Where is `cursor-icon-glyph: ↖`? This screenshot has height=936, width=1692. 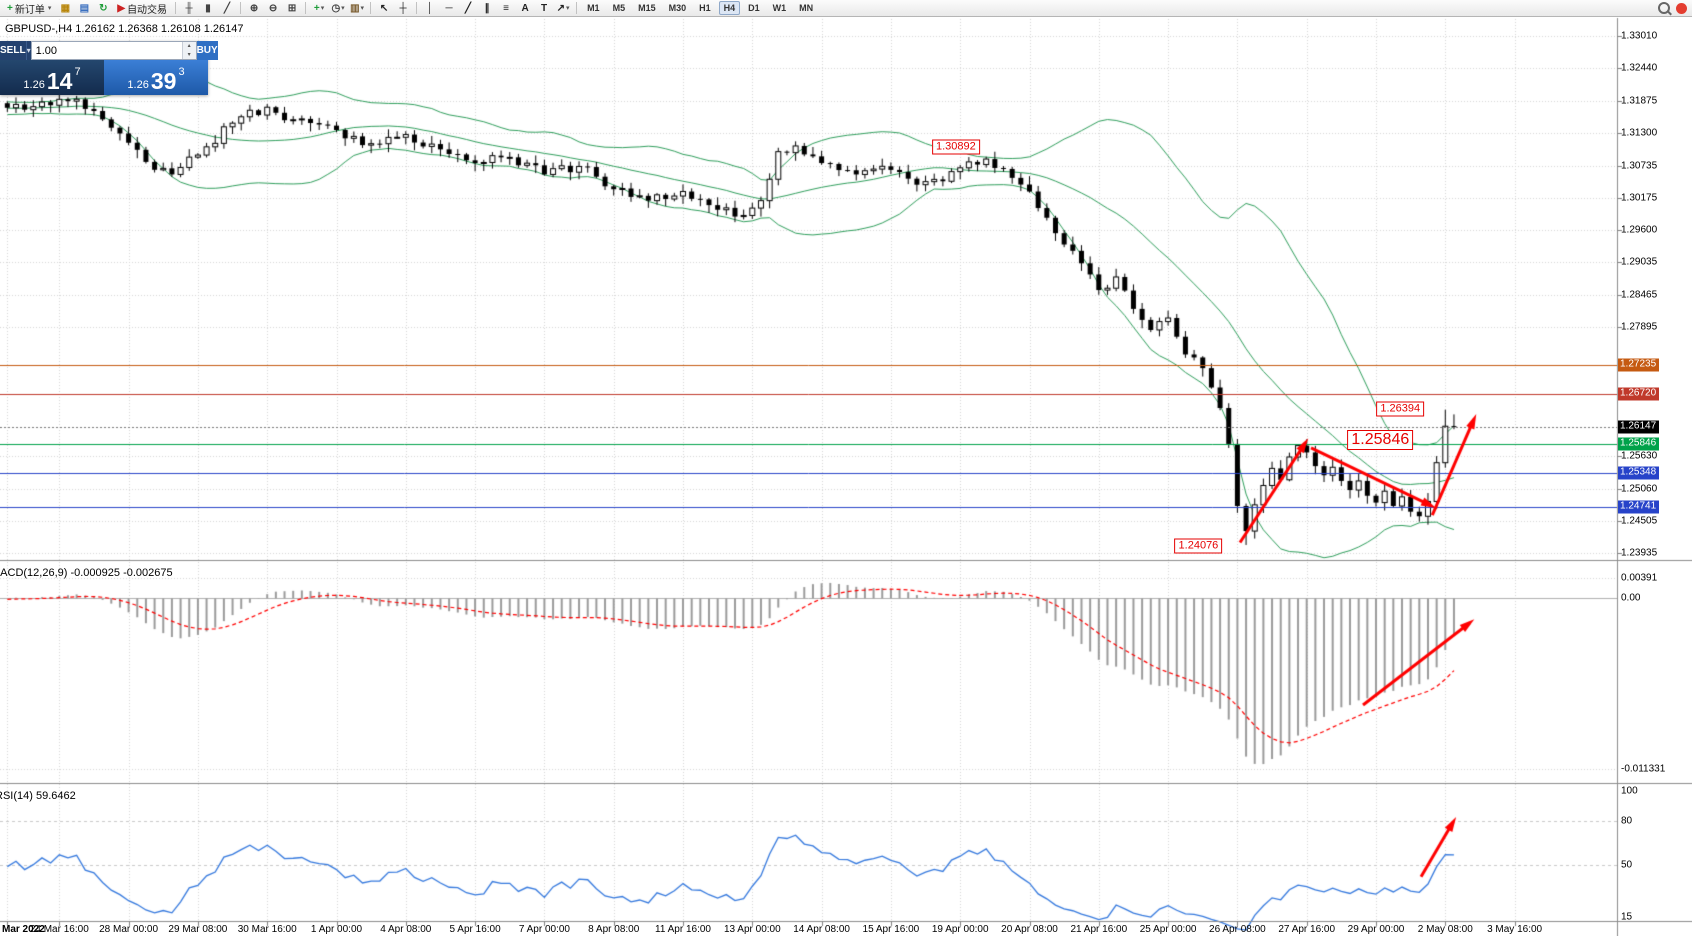 cursor-icon-glyph: ↖ is located at coordinates (384, 8).